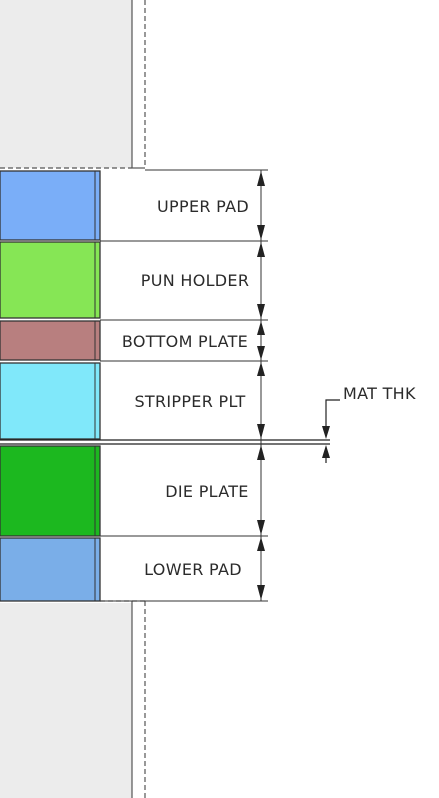  Describe the element at coordinates (206, 491) in the screenshot. I see `label-die-plate: DIE PLATE` at that location.